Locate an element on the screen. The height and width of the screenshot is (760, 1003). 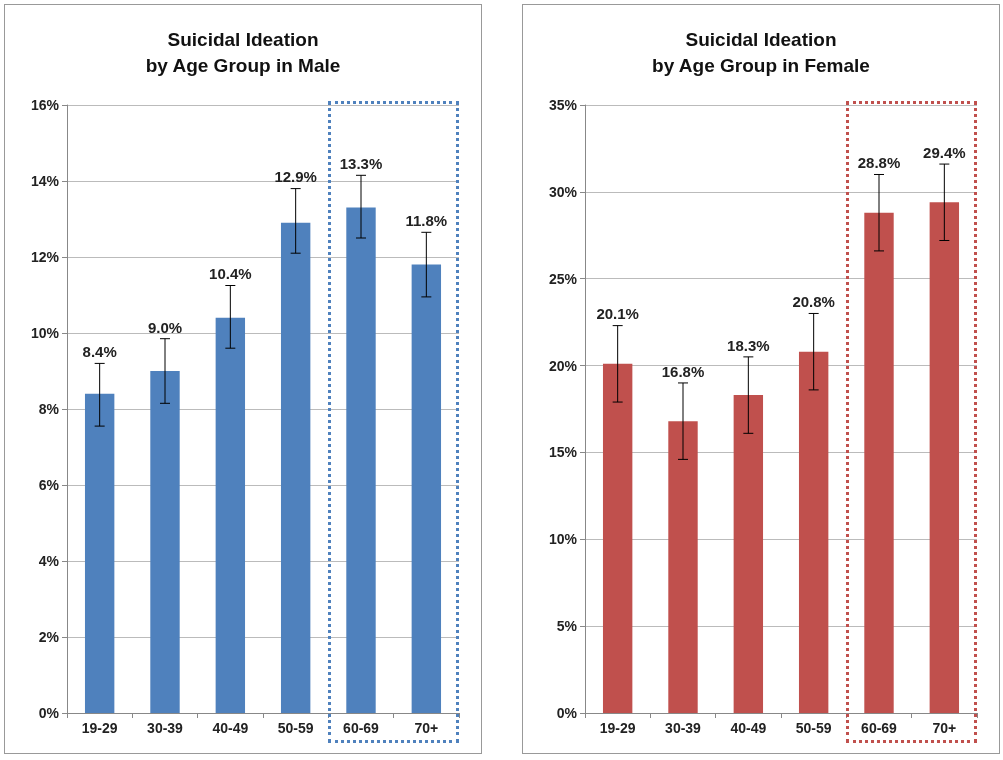
data-label: 9.0% is located at coordinates (165, 327).